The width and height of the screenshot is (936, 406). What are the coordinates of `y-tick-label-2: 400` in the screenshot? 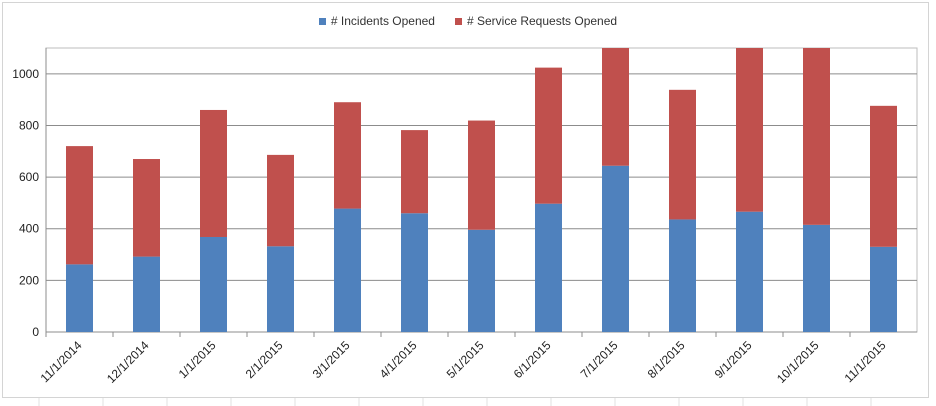 It's located at (29, 229).